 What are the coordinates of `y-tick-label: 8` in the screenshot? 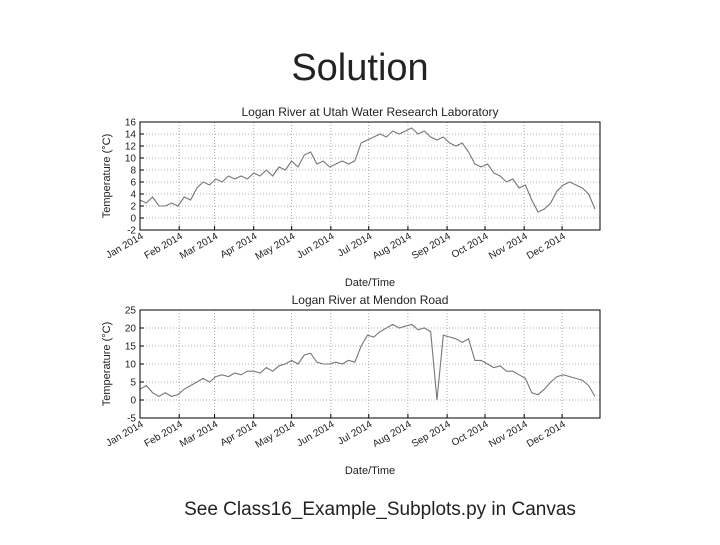 It's located at (133, 171).